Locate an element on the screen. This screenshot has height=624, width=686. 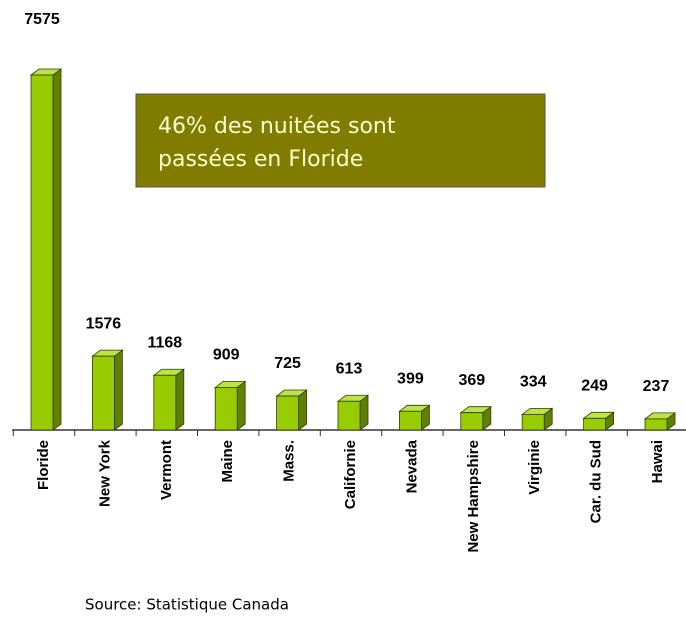
x-tick-label: New York is located at coordinates (104, 473).